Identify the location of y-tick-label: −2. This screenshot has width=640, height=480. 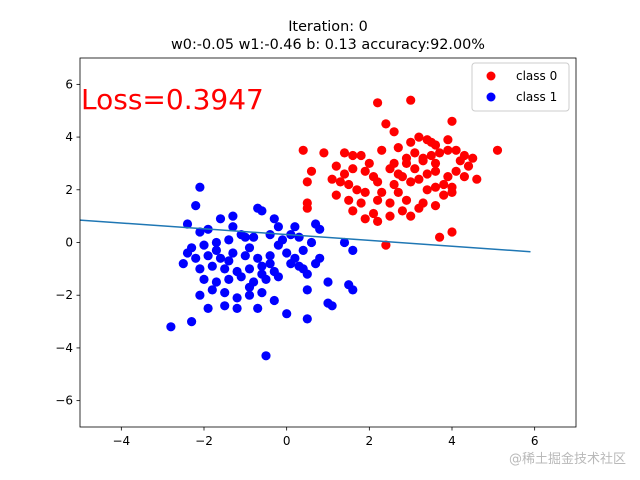
(64, 295).